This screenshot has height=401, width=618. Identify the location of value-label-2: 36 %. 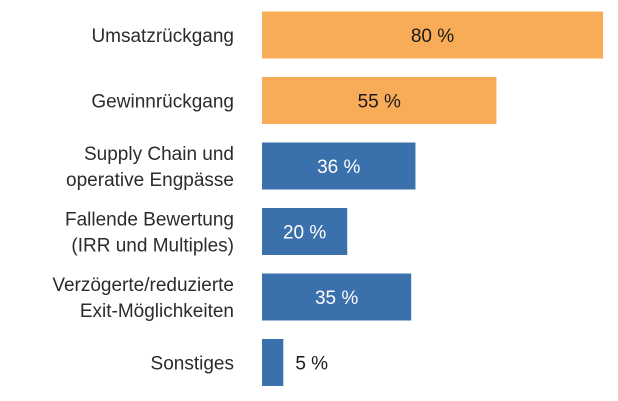
(338, 167).